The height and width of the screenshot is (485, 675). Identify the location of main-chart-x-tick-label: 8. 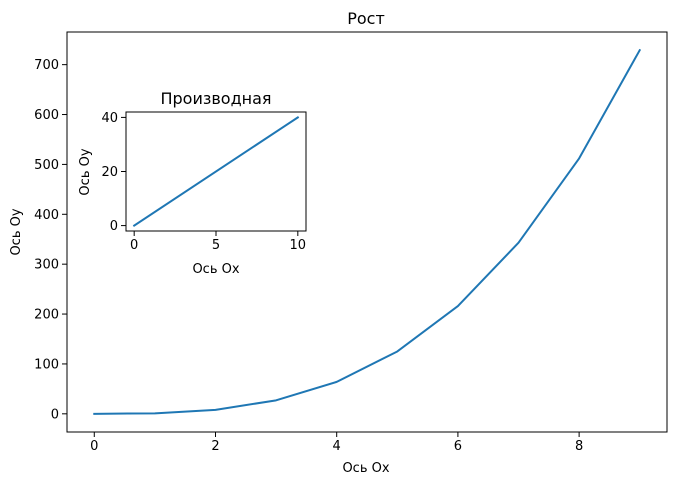
(579, 446).